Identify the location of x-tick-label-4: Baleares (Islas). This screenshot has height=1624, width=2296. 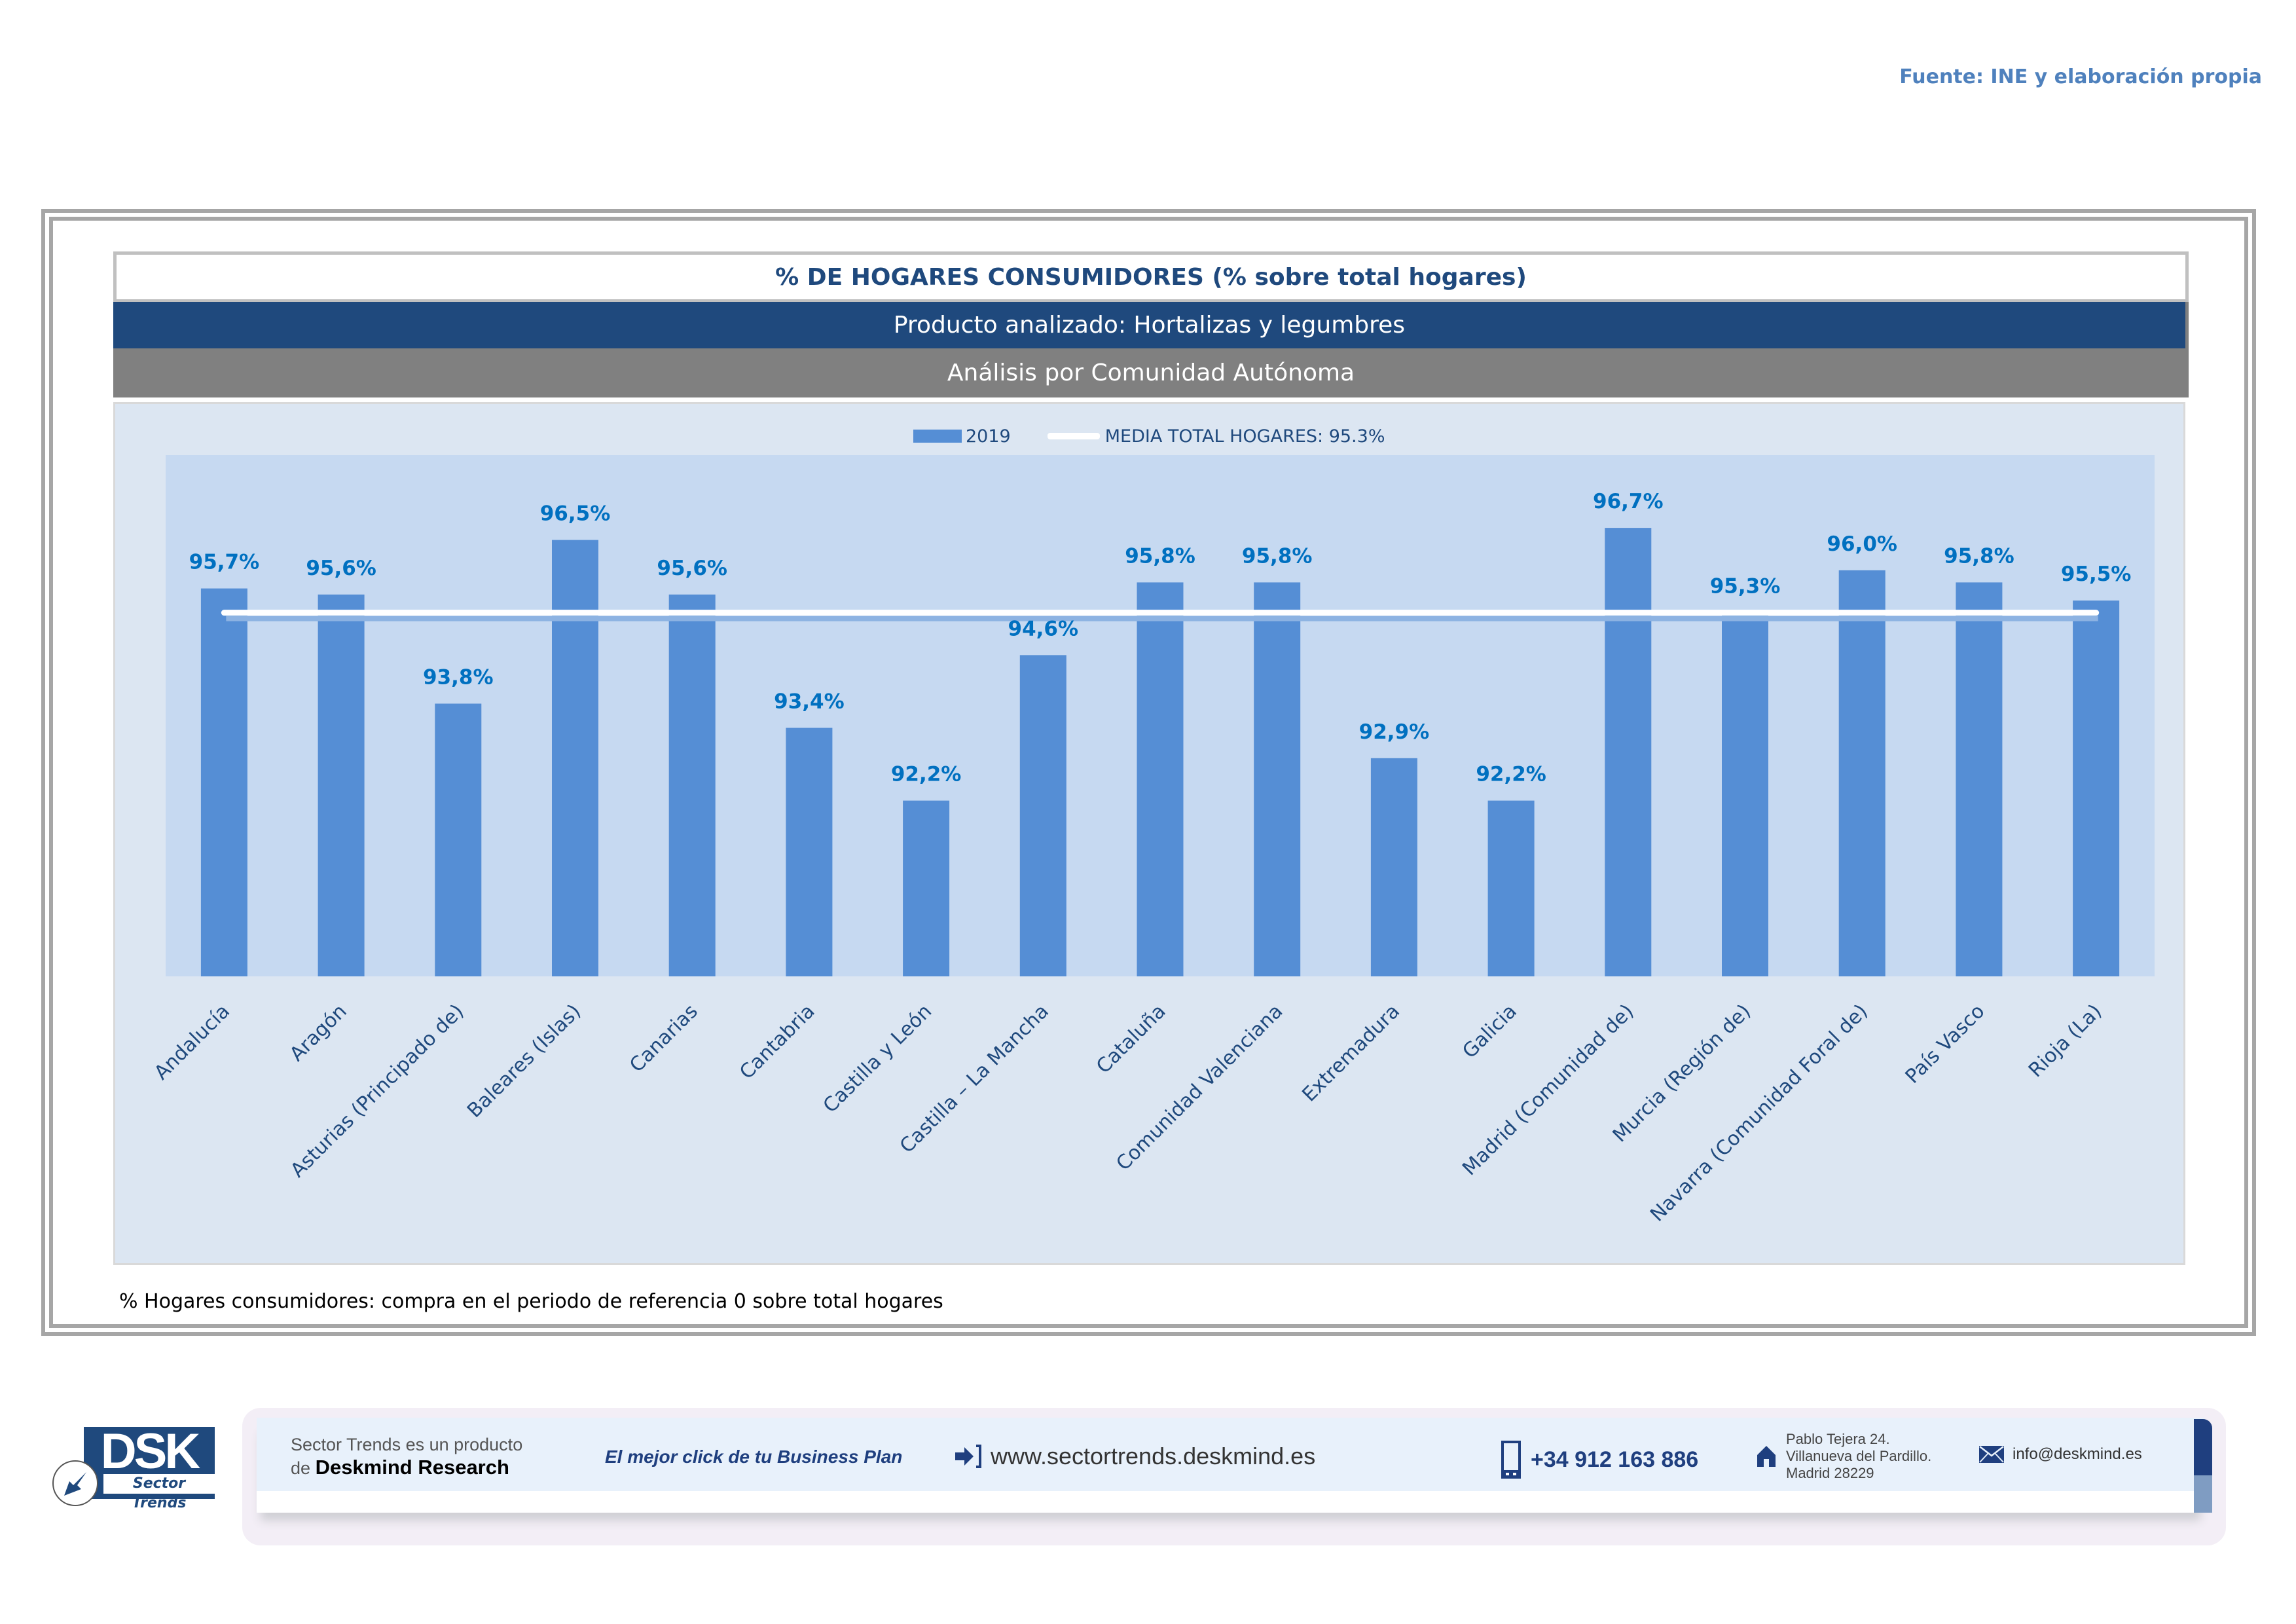
(524, 1061).